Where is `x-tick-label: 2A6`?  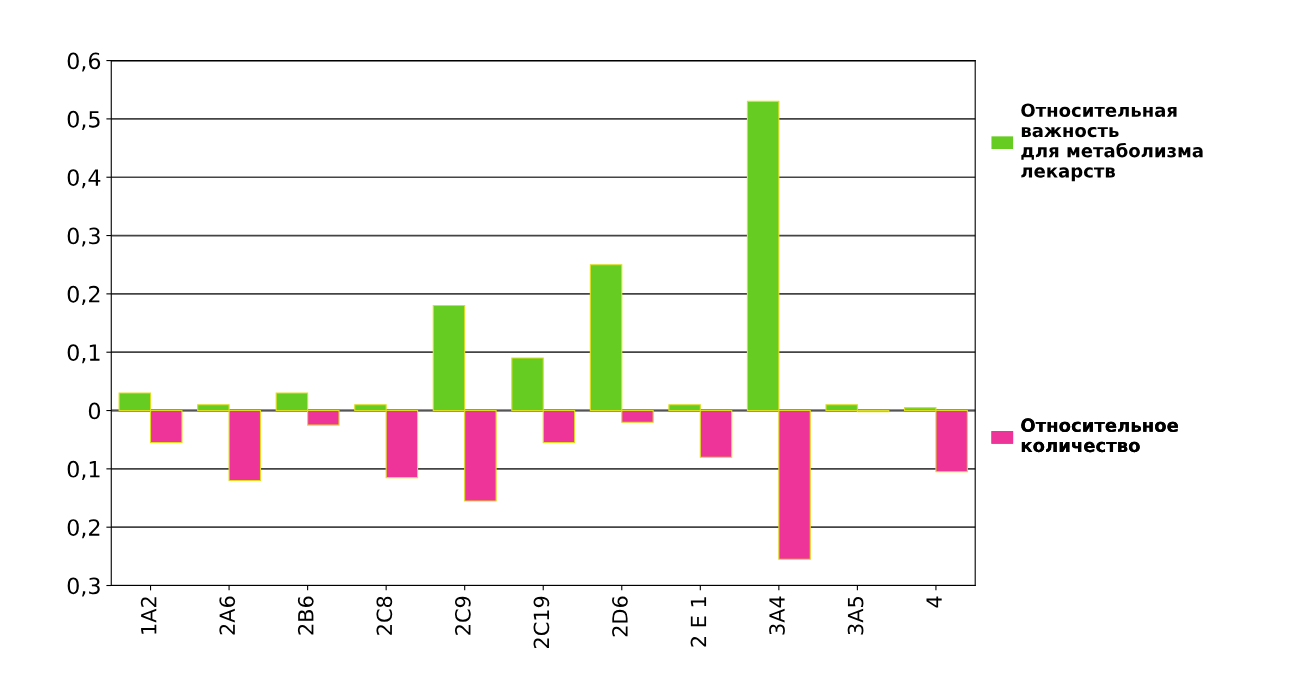 x-tick-label: 2A6 is located at coordinates (227, 615).